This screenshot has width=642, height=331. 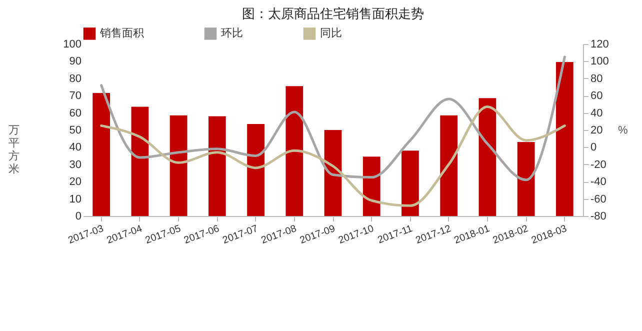 I want to click on y-tick-label: 0, so click(x=78, y=216).